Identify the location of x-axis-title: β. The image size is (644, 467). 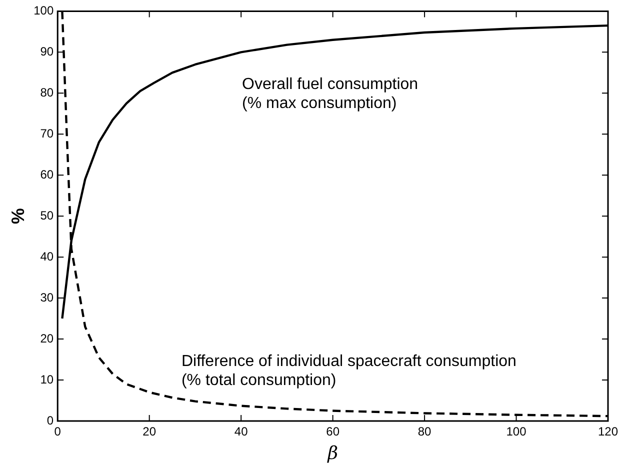
(332, 453).